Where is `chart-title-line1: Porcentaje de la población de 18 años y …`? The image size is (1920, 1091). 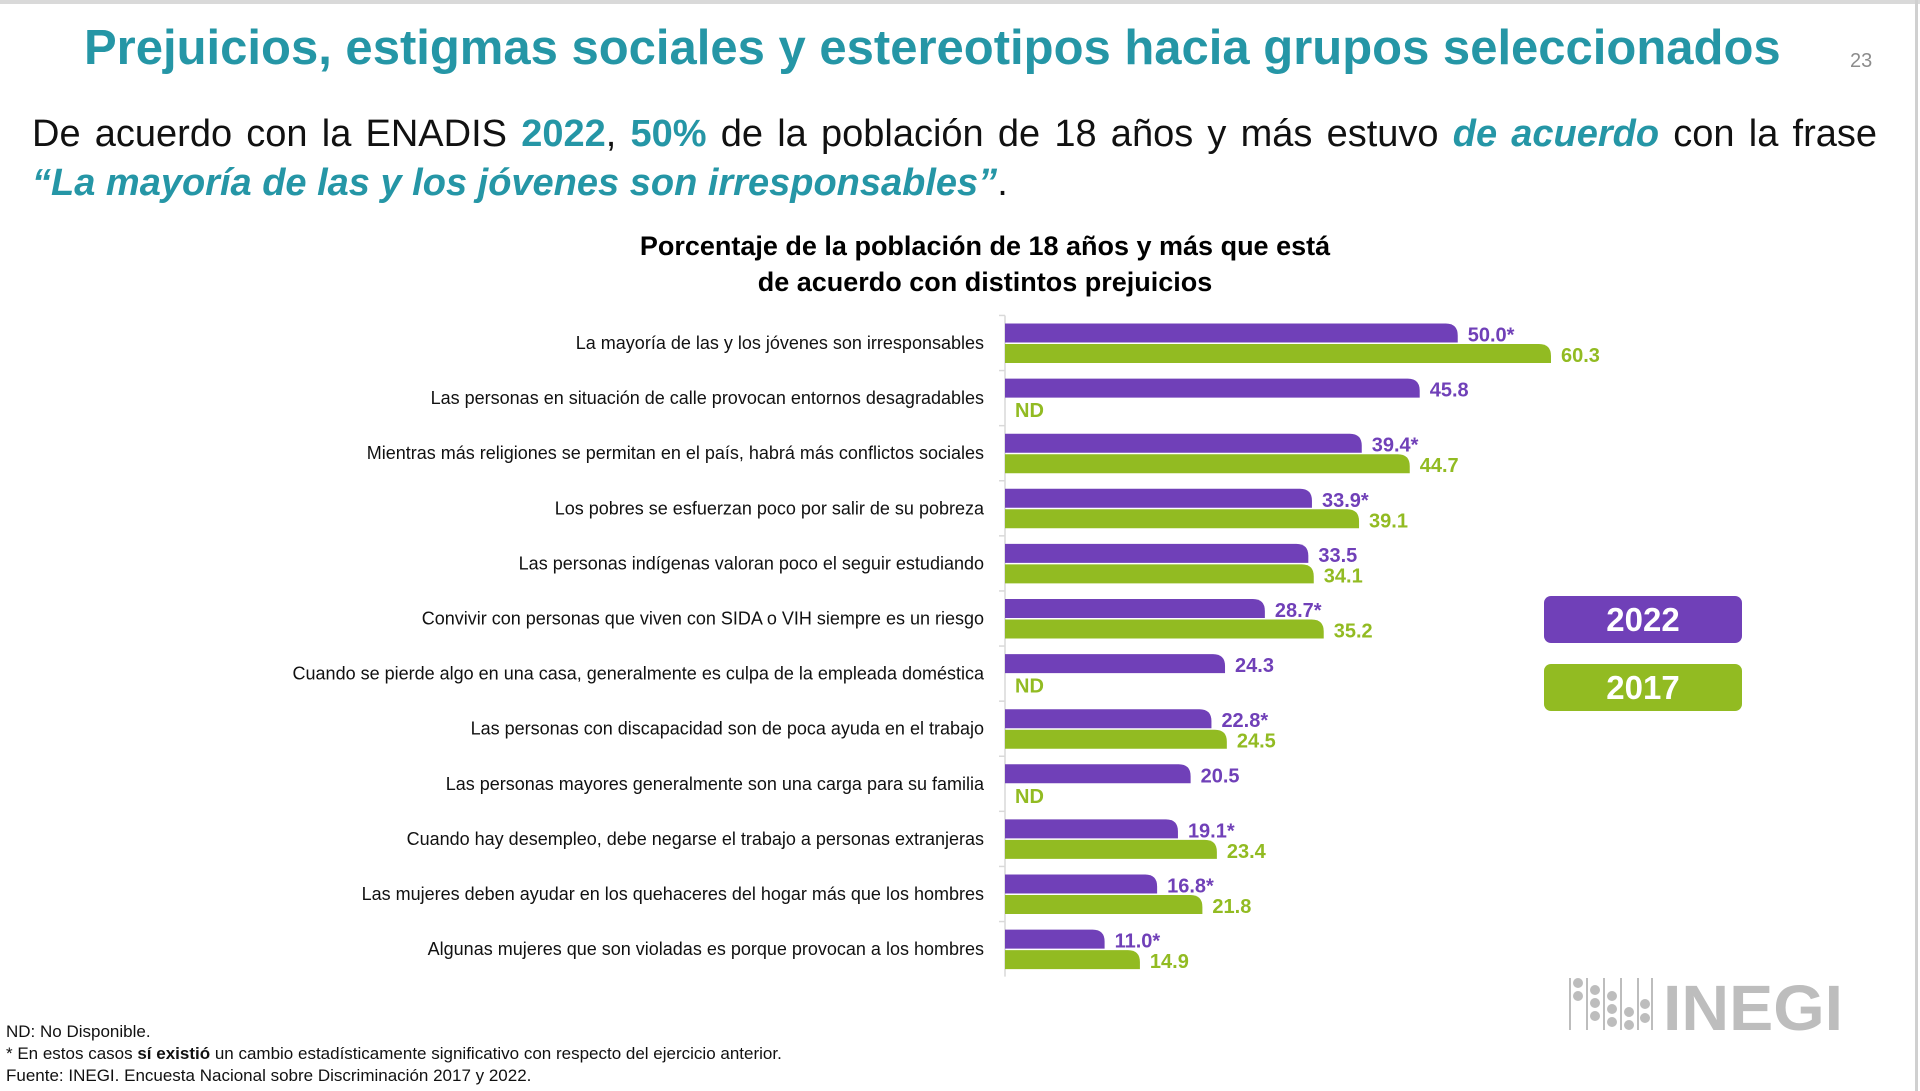 chart-title-line1: Porcentaje de la población de 18 años y … is located at coordinates (985, 246).